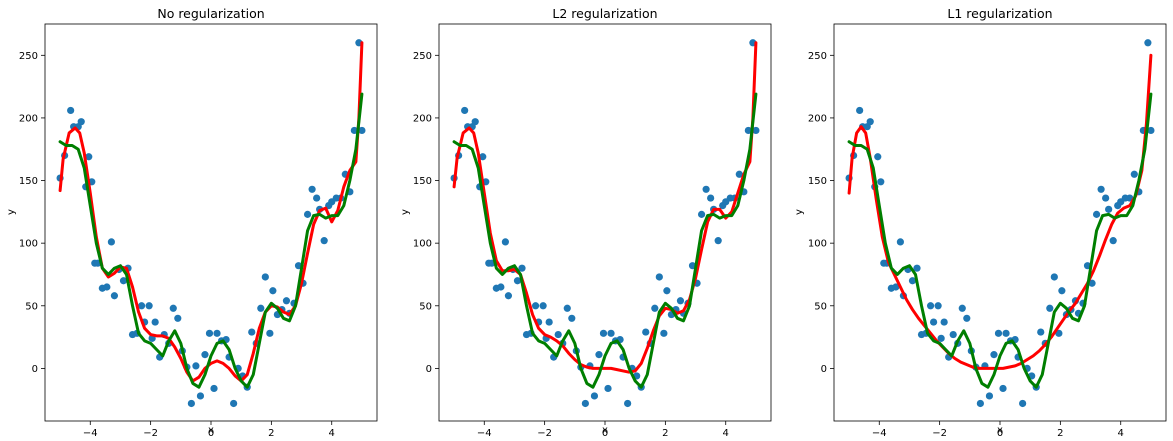  I want to click on y-tick-label-2: 100, so click(422, 244).